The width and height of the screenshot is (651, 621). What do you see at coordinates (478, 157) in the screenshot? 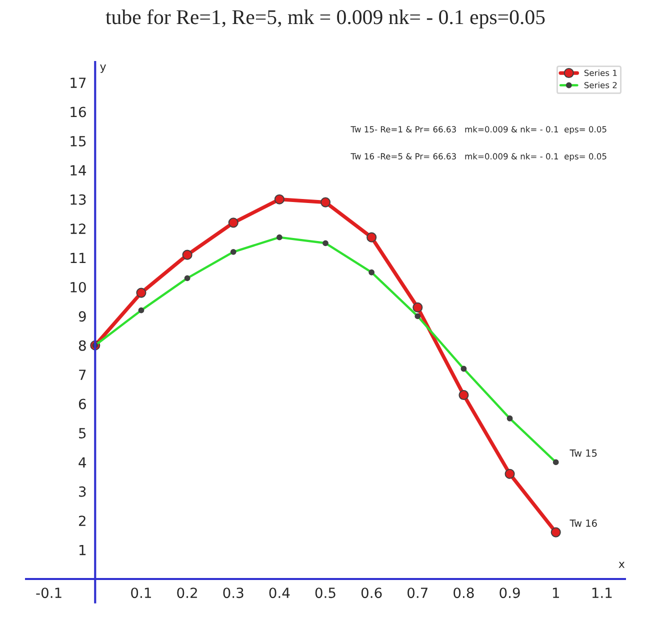
I see `annotation: Tw 16 -Re=5 & Pr= 66.63 mk=0.009 & nk= - 0.1 eps= 0.05` at bounding box center [478, 157].